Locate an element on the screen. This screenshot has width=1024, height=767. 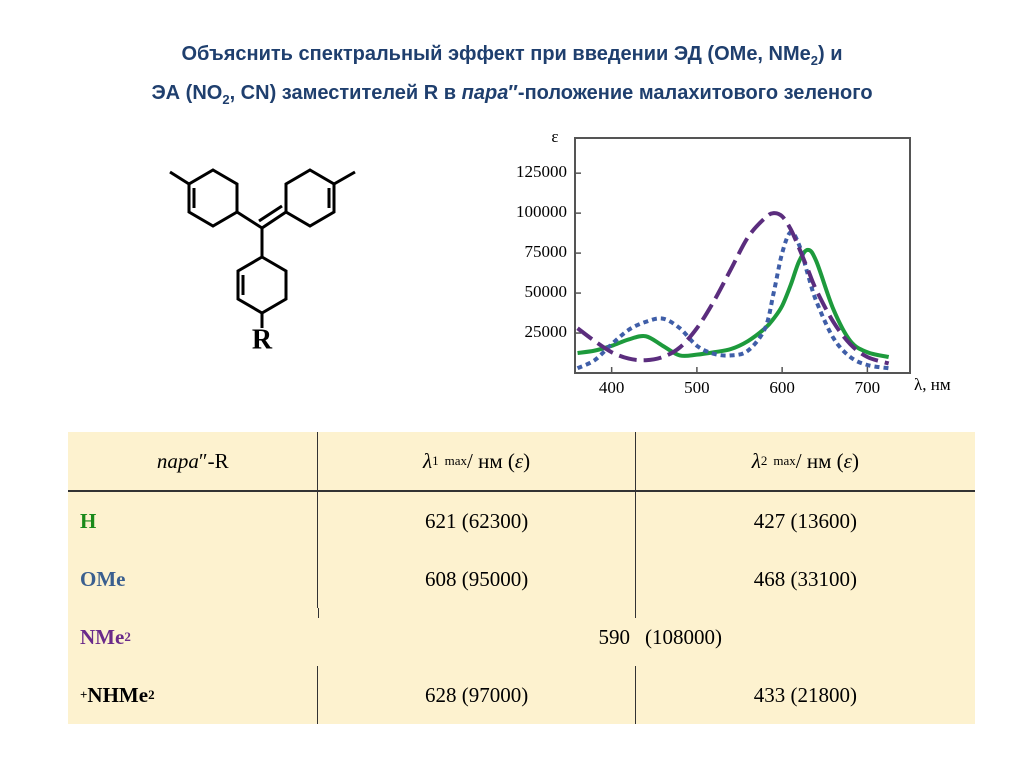
text: H is located at coordinates (88, 520).